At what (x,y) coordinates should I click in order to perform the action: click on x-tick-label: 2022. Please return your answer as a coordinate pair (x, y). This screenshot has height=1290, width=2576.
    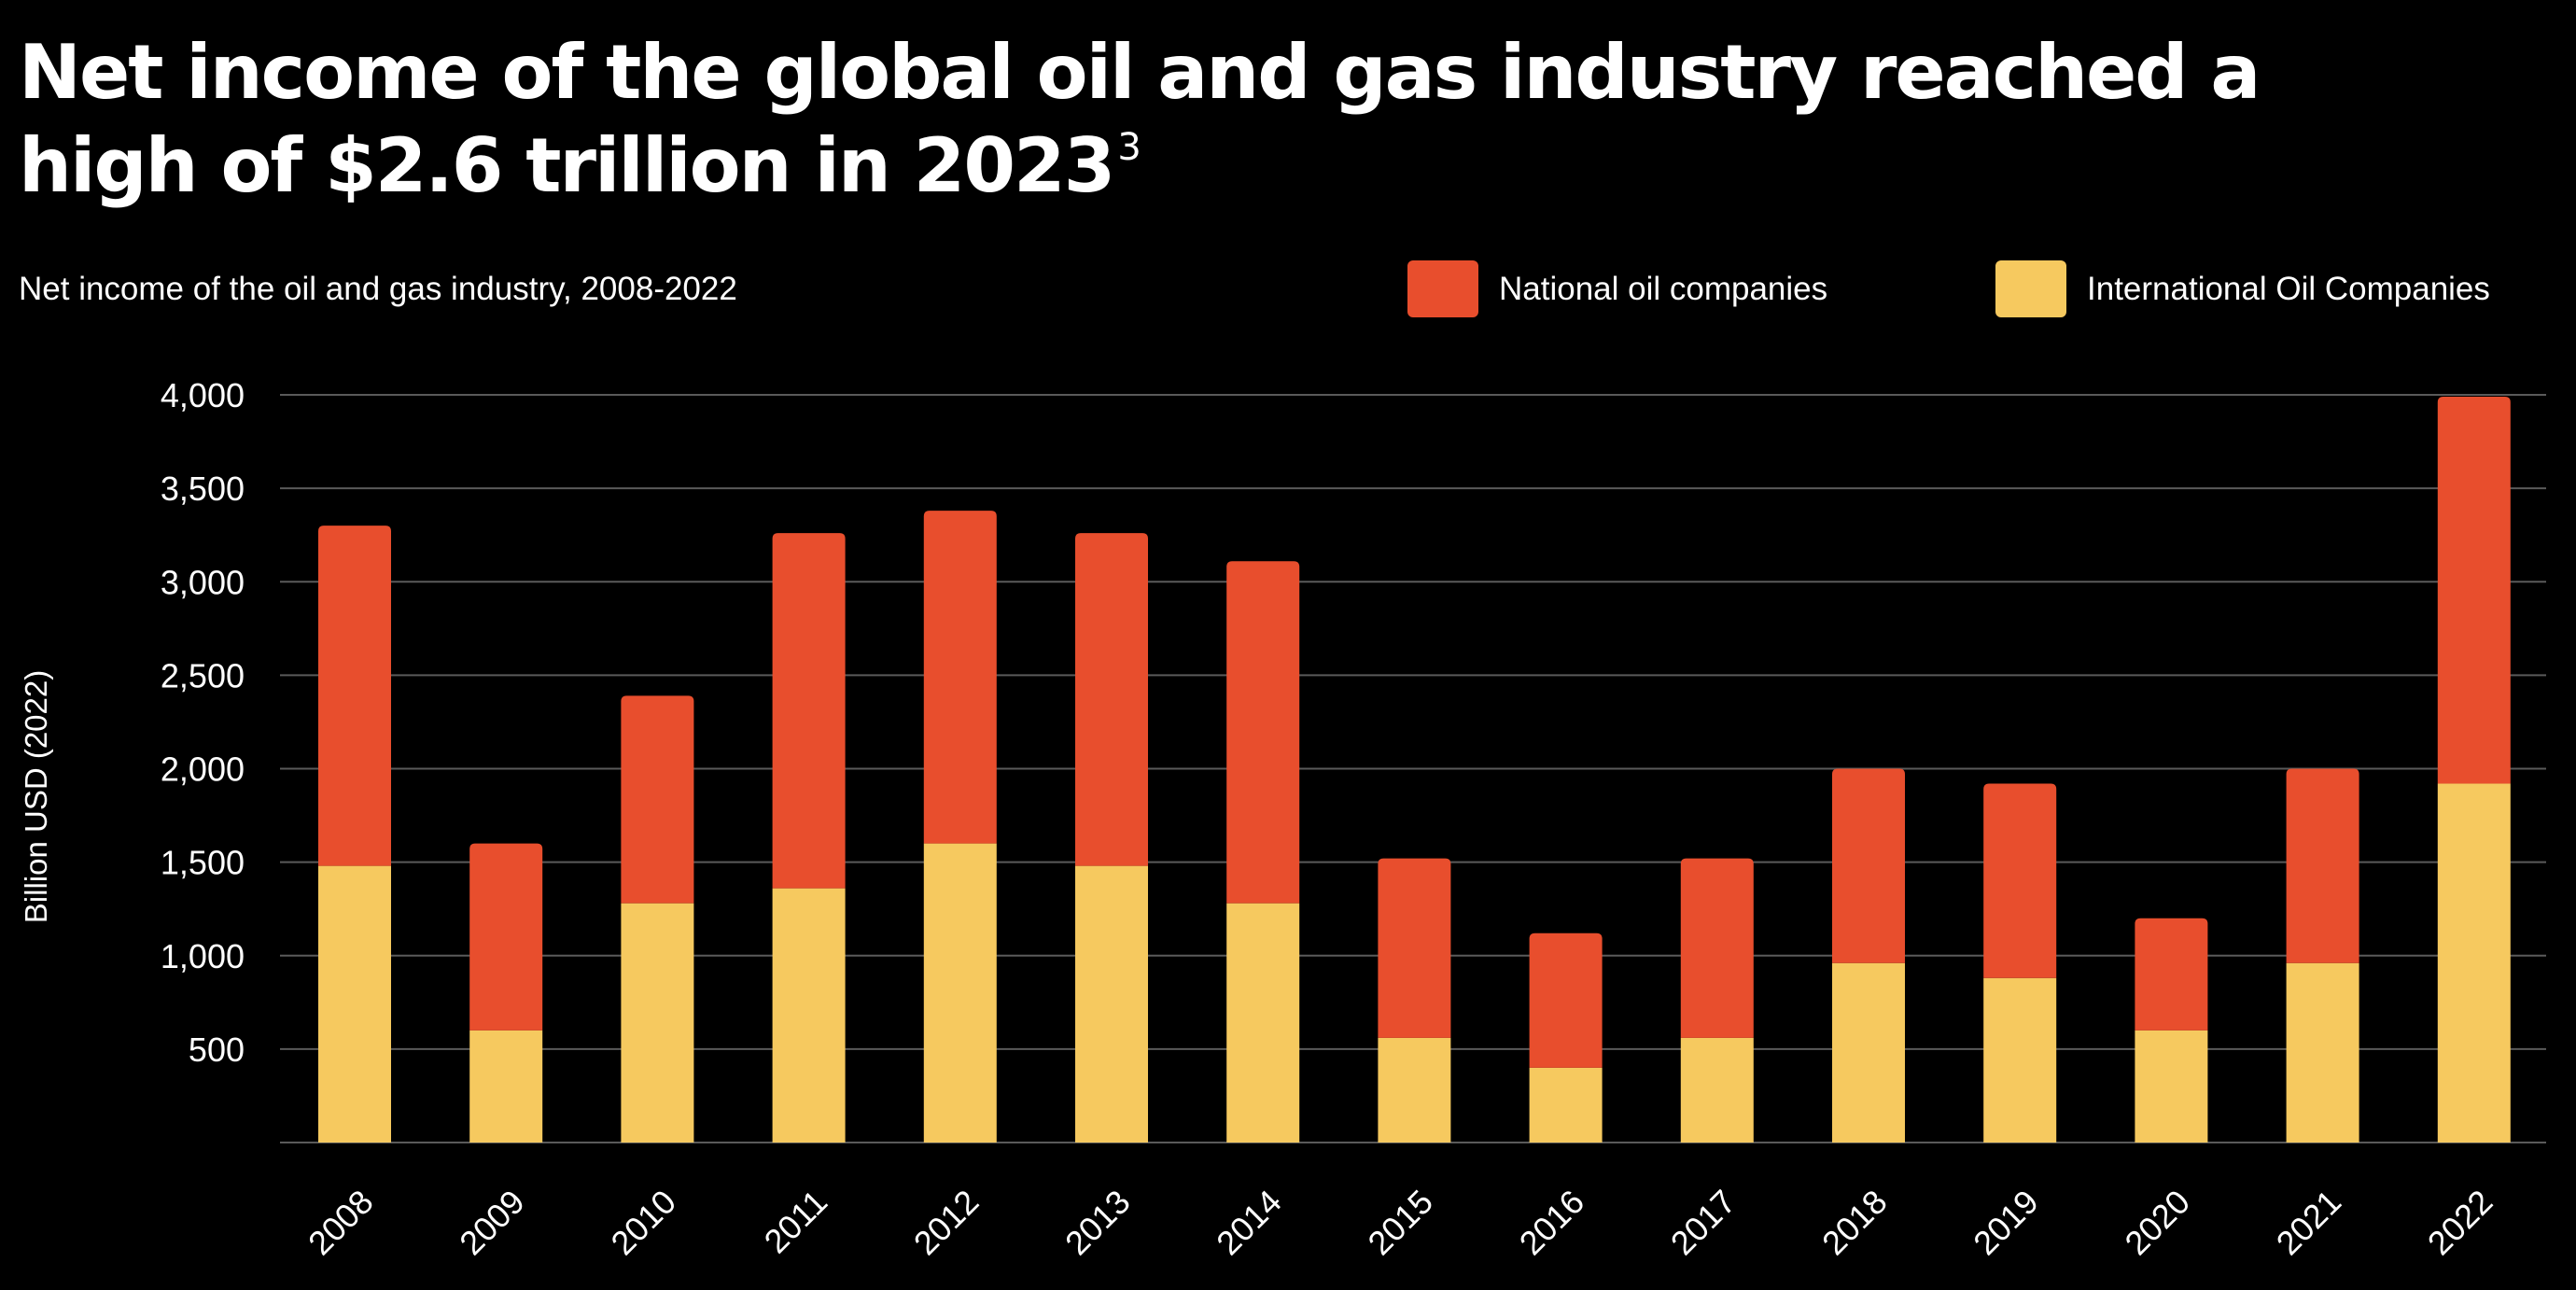
    Looking at the image, I should click on (2460, 1223).